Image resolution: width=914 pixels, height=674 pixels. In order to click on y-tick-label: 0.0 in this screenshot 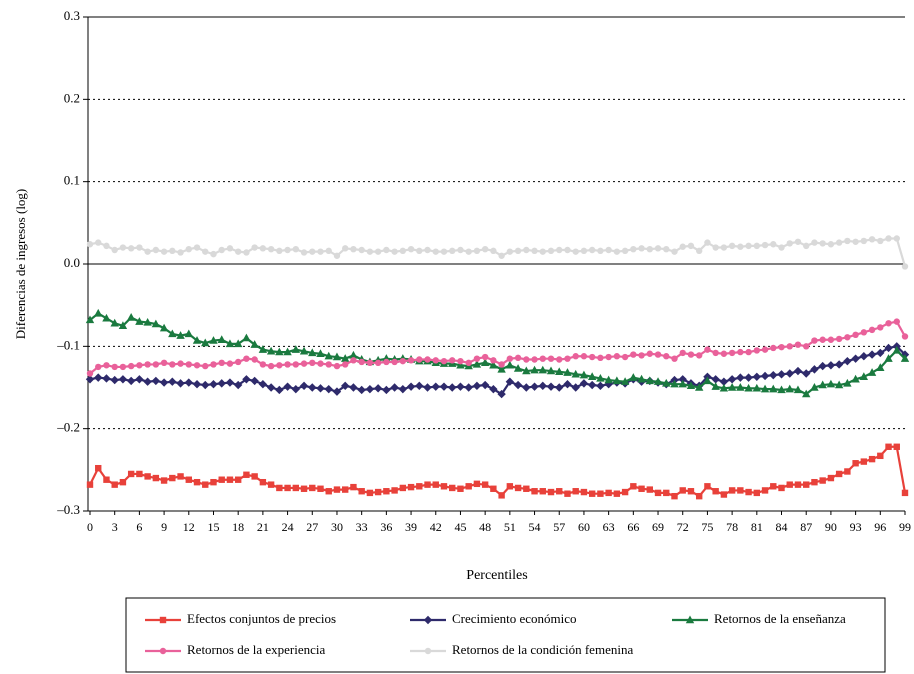, I will do `click(72, 262)`.